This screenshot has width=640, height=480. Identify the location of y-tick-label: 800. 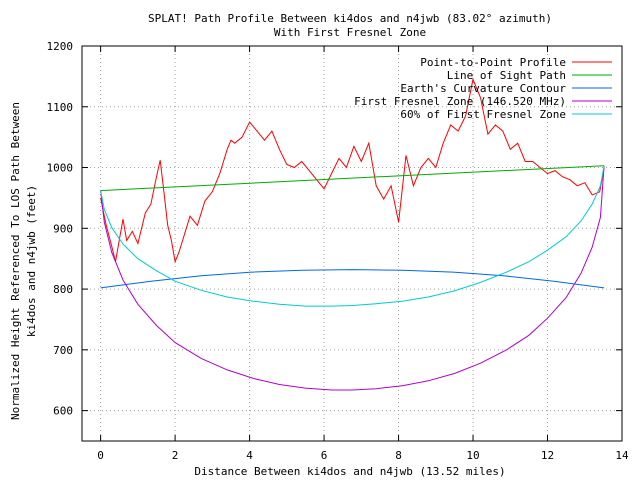
(63, 289).